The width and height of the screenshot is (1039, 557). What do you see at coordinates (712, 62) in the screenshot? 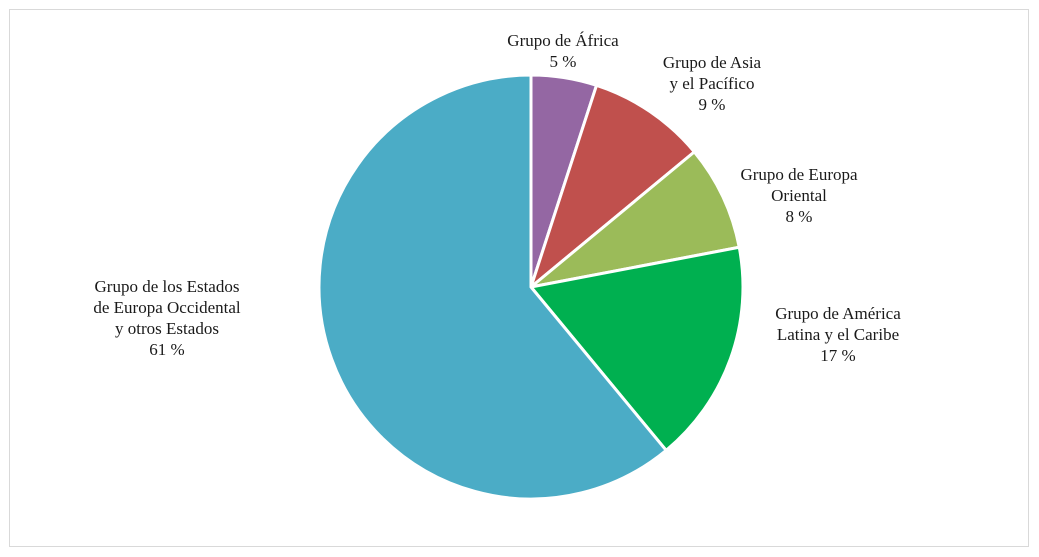
I see `slice-name-line: Grupo de Asia` at bounding box center [712, 62].